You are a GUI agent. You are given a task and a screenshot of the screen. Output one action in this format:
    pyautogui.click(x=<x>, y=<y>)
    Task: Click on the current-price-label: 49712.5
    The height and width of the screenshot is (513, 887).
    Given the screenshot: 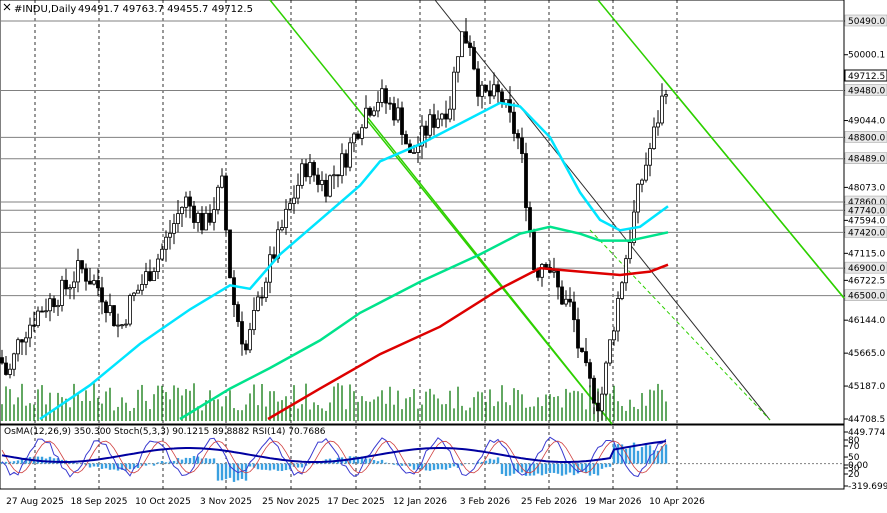 What is the action you would take?
    pyautogui.click(x=866, y=77)
    